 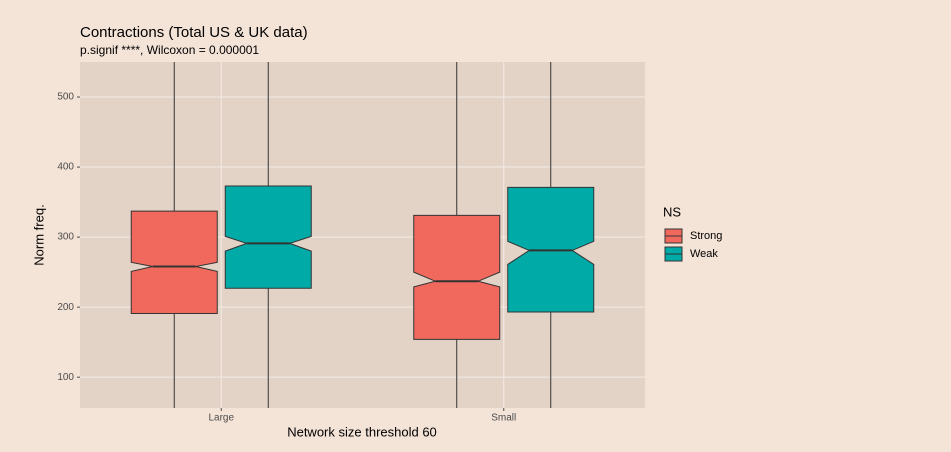 What do you see at coordinates (65, 377) in the screenshot?
I see `y-tick-label: 100` at bounding box center [65, 377].